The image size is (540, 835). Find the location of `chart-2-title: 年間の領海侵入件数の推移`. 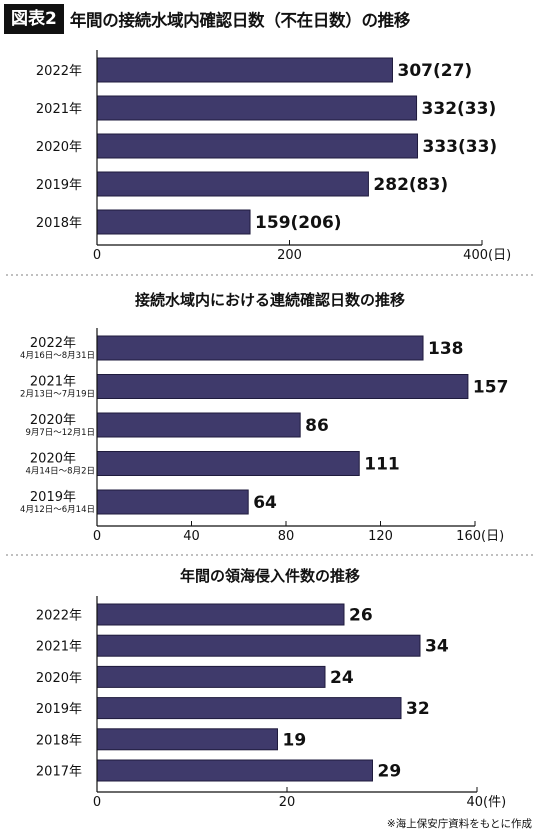

chart-2-title: 年間の領海侵入件数の推移 is located at coordinates (270, 576).